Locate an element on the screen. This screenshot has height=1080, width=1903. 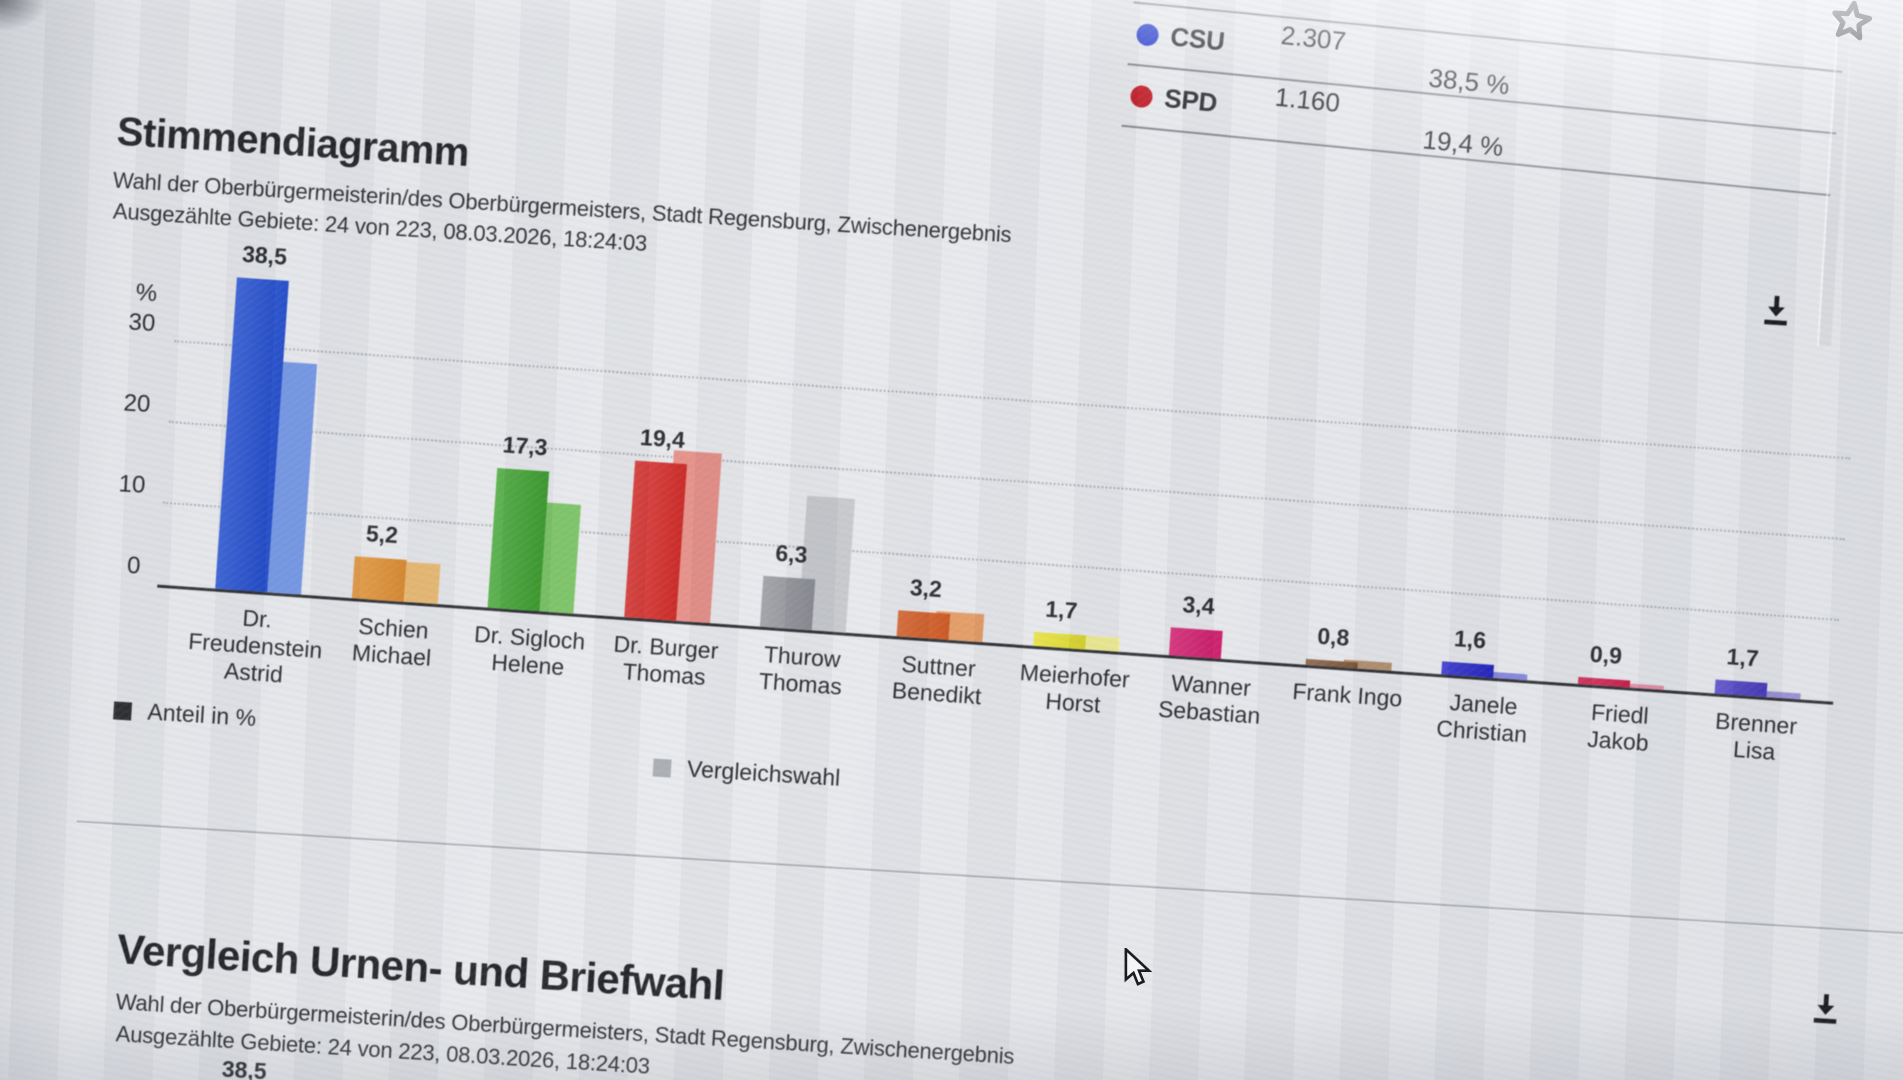
bar-group: 5,2 Schien Michael is located at coordinates (407, 474).